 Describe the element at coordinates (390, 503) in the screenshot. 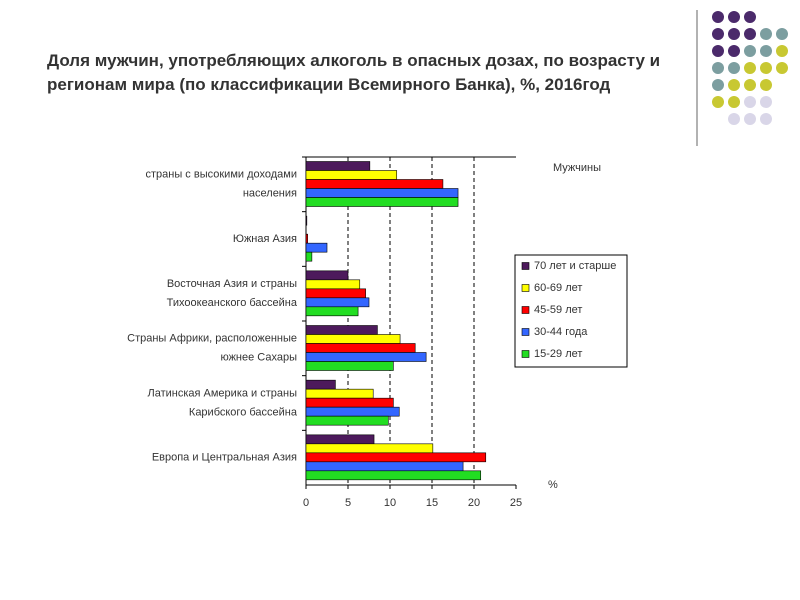

I see `x-tick-label: 10` at that location.